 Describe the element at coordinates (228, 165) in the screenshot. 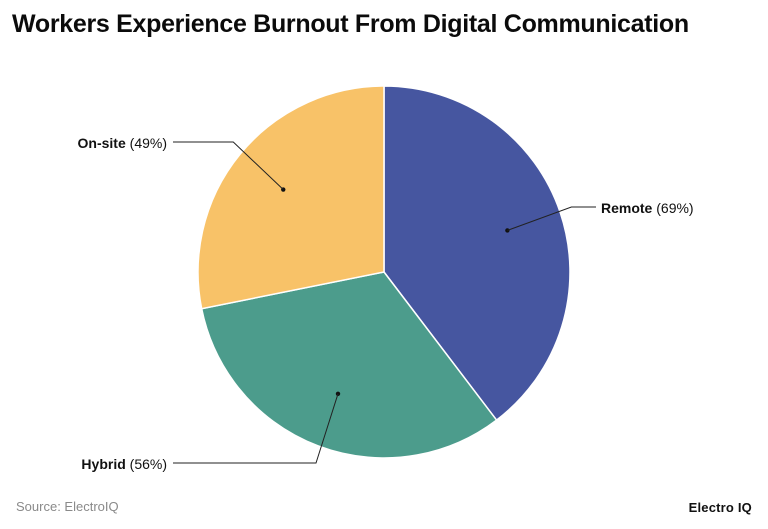

I see `leader-line-on-site` at that location.